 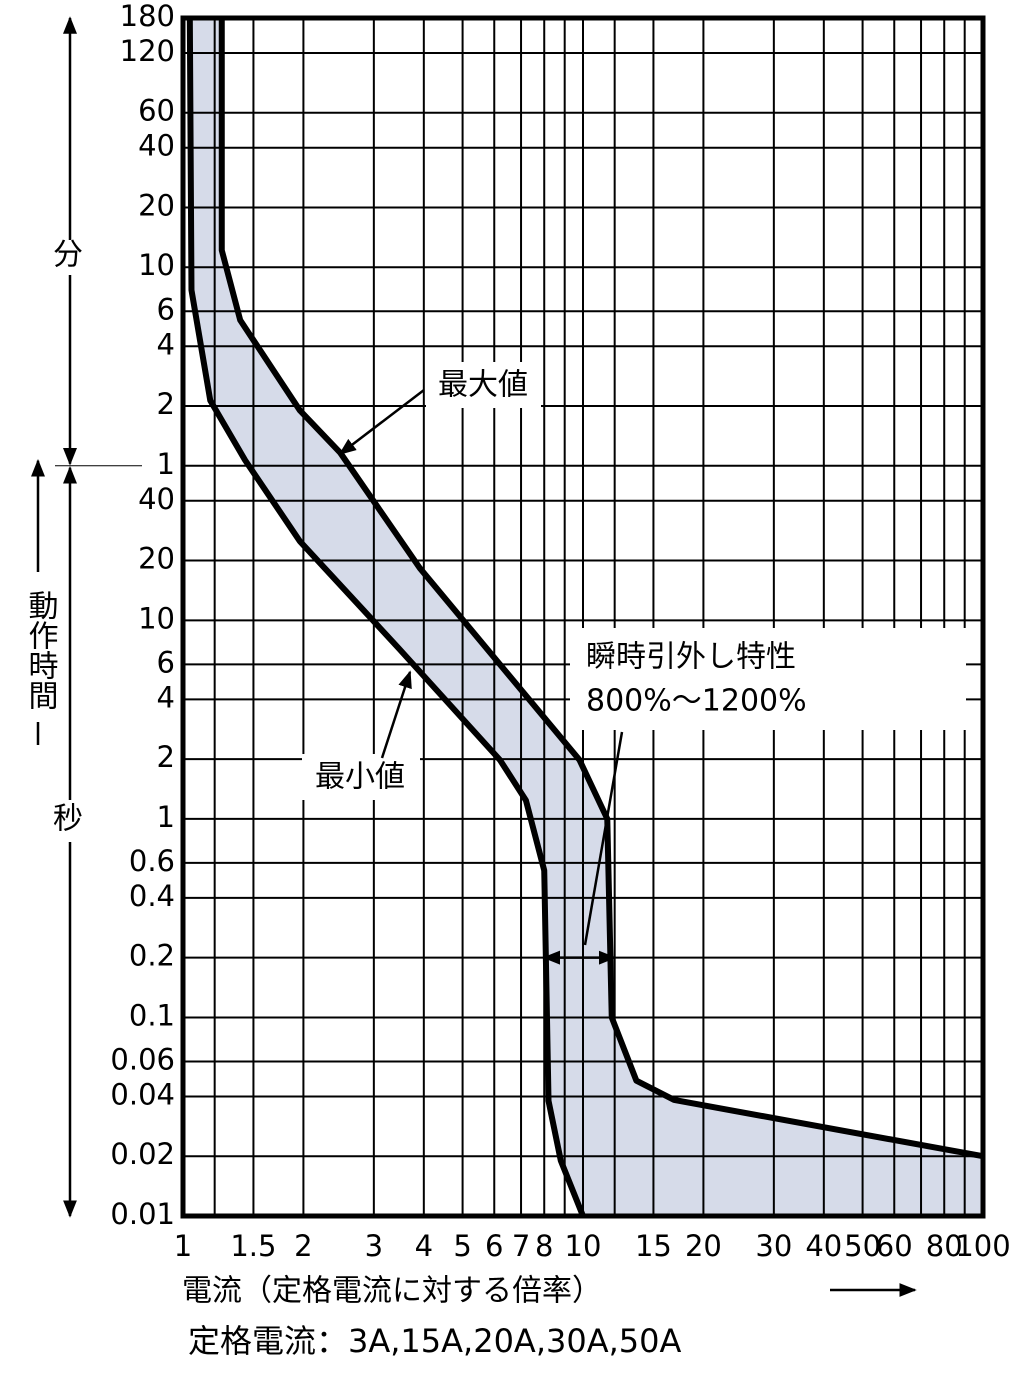 What do you see at coordinates (142, 1094) in the screenshot?
I see `y-tick-label: 0.04` at bounding box center [142, 1094].